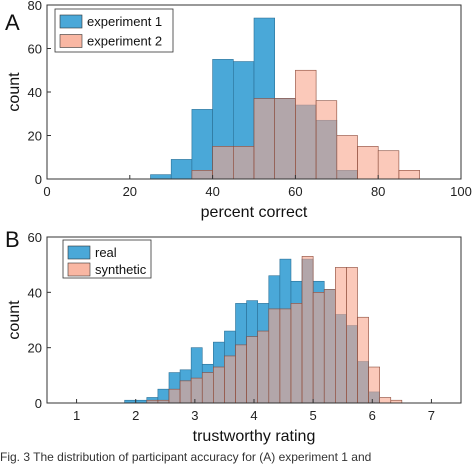 The width and height of the screenshot is (474, 467). Describe the element at coordinates (253, 415) in the screenshot. I see `x-tick-label: 4` at that location.